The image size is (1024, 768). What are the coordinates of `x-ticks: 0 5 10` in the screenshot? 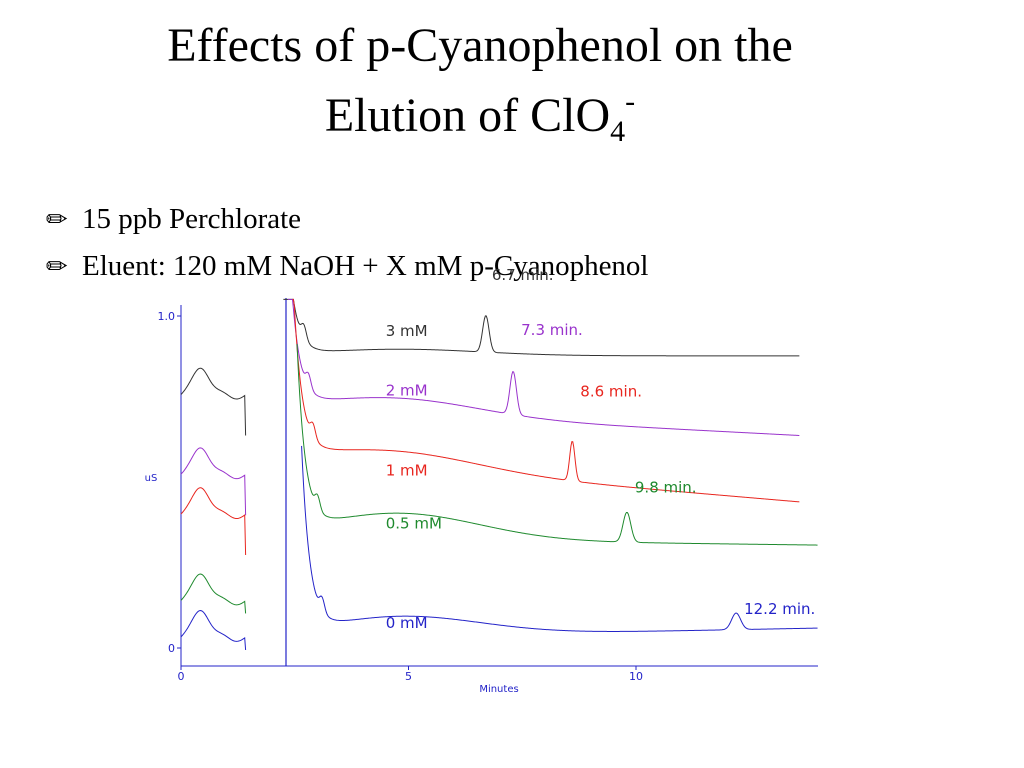 It's located at (410, 674).